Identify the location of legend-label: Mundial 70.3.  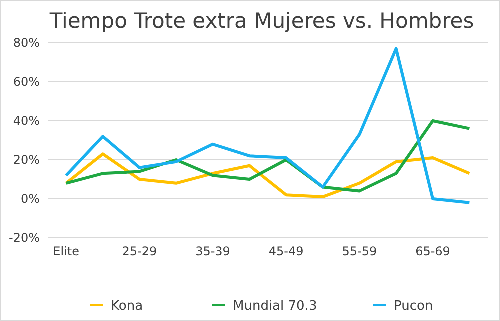
(275, 306).